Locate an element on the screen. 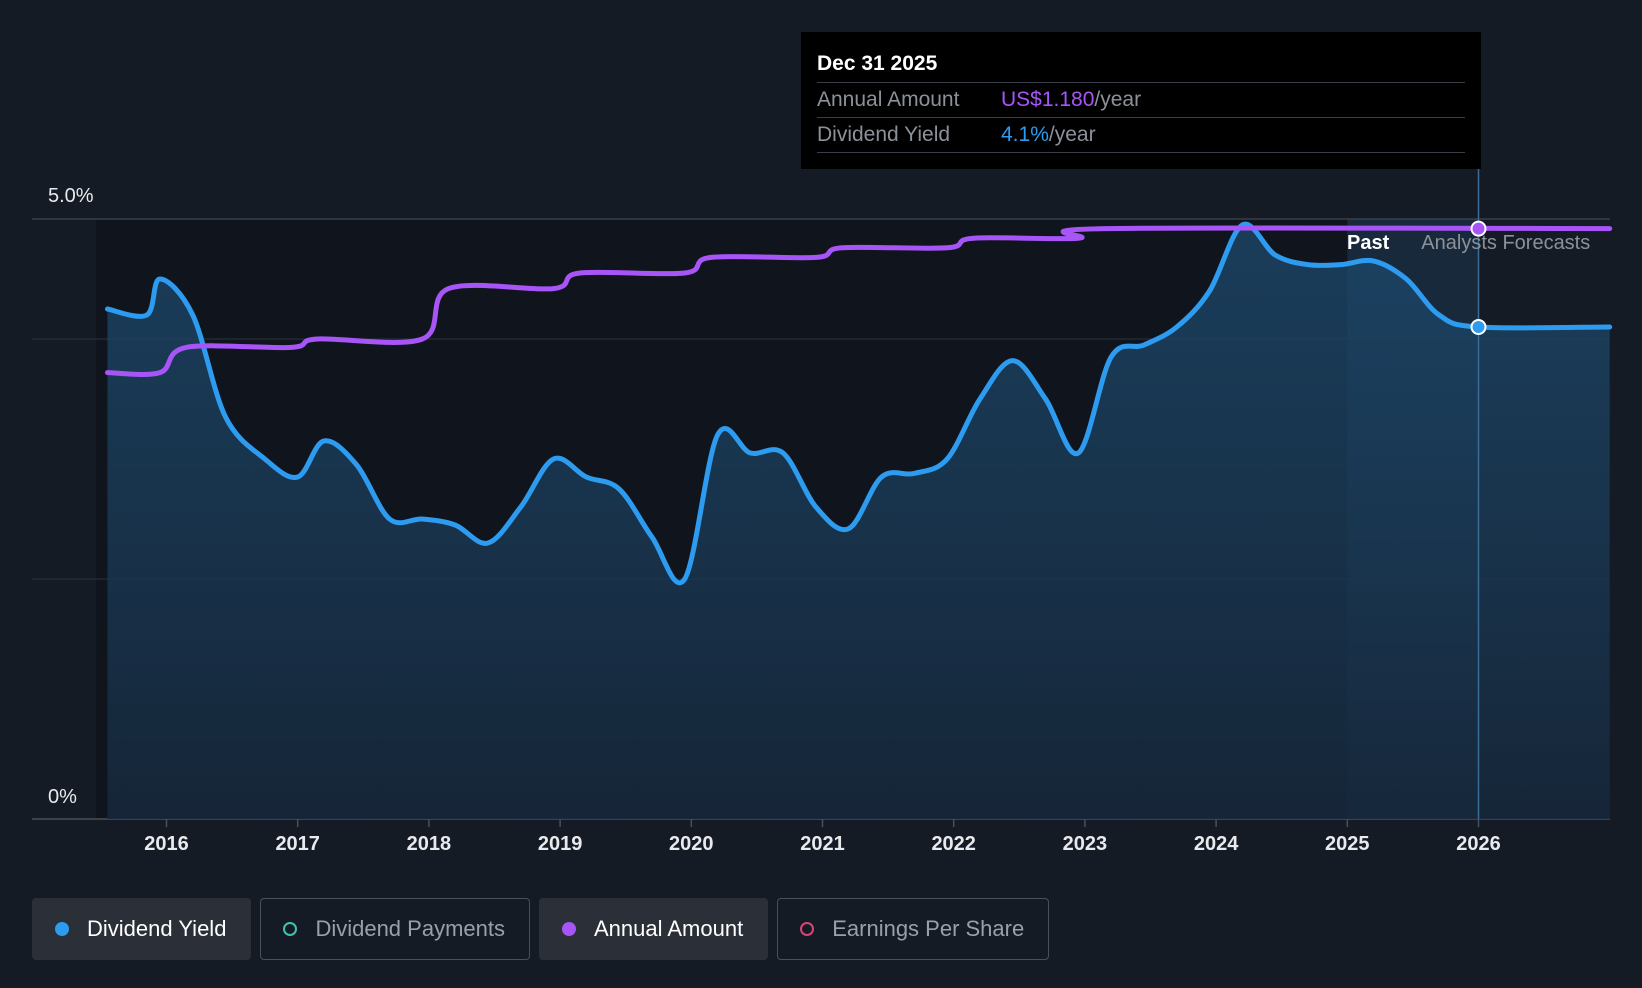 The height and width of the screenshot is (988, 1642). legend-dividend-payments: Dividend Payments is located at coordinates (395, 929).